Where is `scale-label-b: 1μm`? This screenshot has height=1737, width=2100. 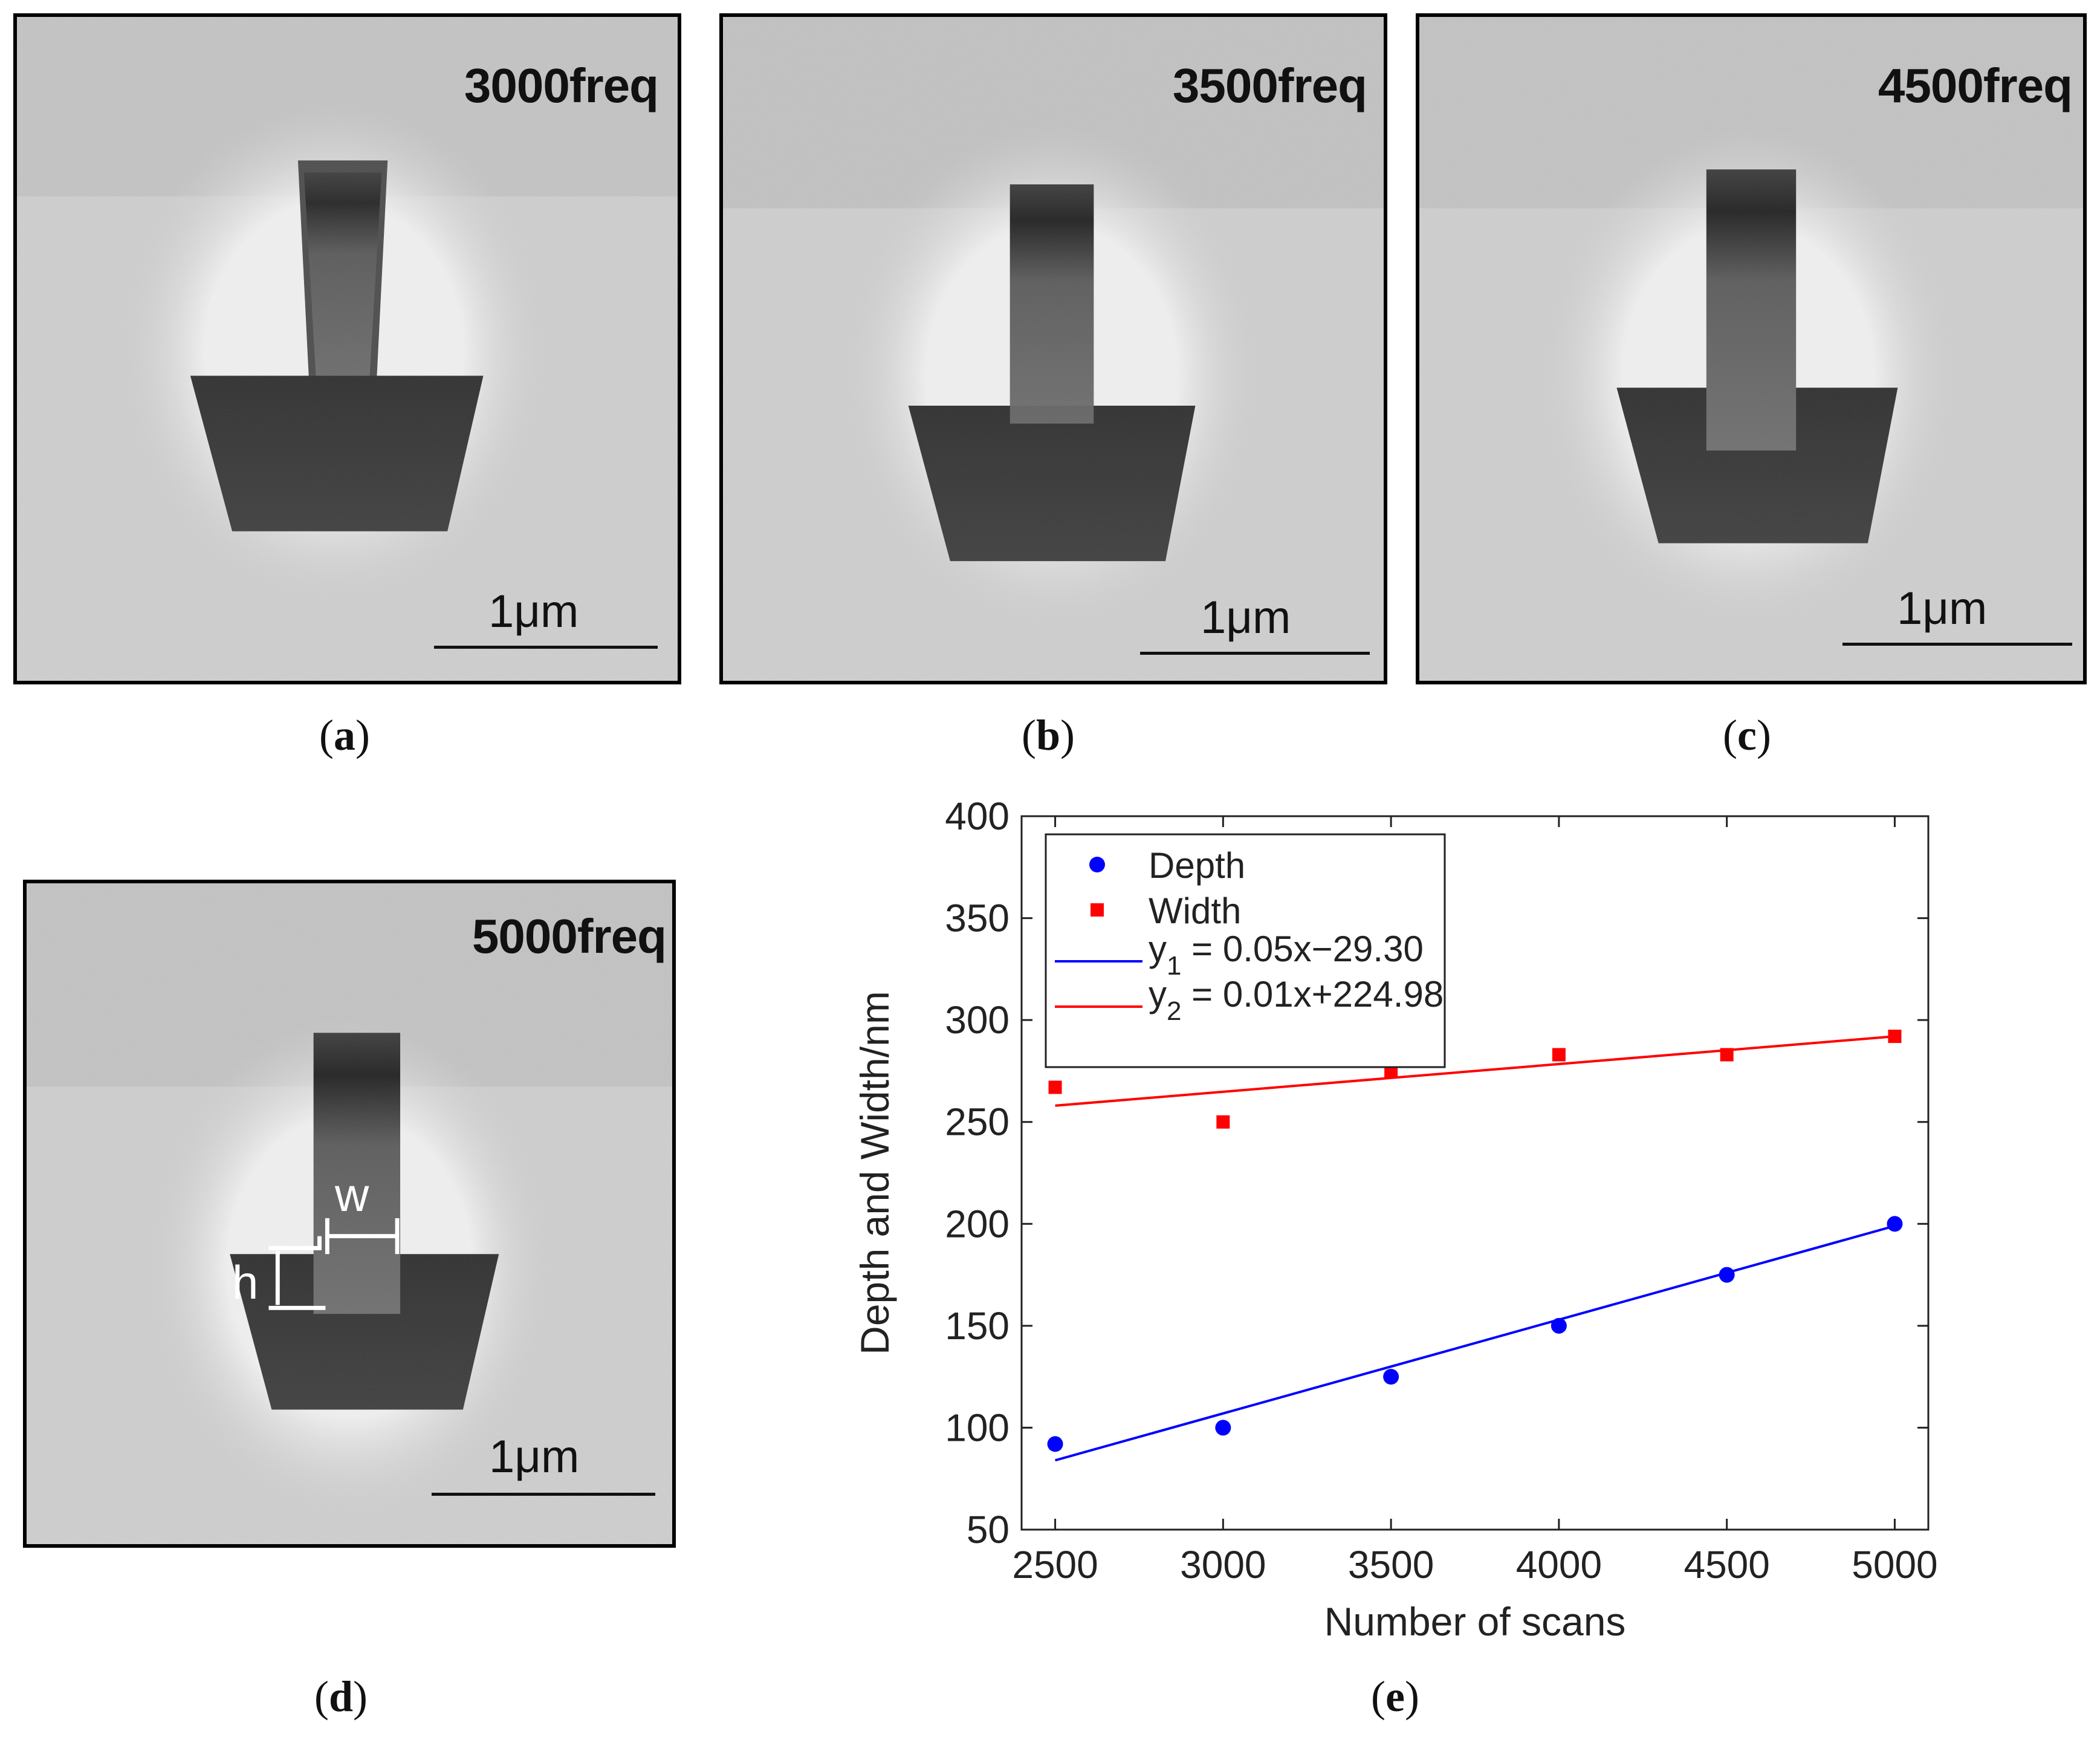 scale-label-b: 1μm is located at coordinates (1246, 617).